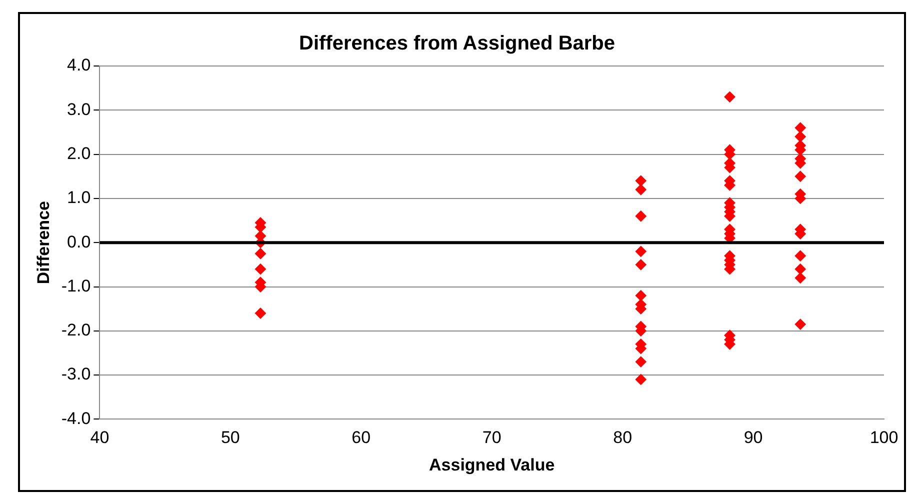 This screenshot has width=912, height=497. Describe the element at coordinates (43, 242) in the screenshot. I see `y-axis-title: Difference` at that location.